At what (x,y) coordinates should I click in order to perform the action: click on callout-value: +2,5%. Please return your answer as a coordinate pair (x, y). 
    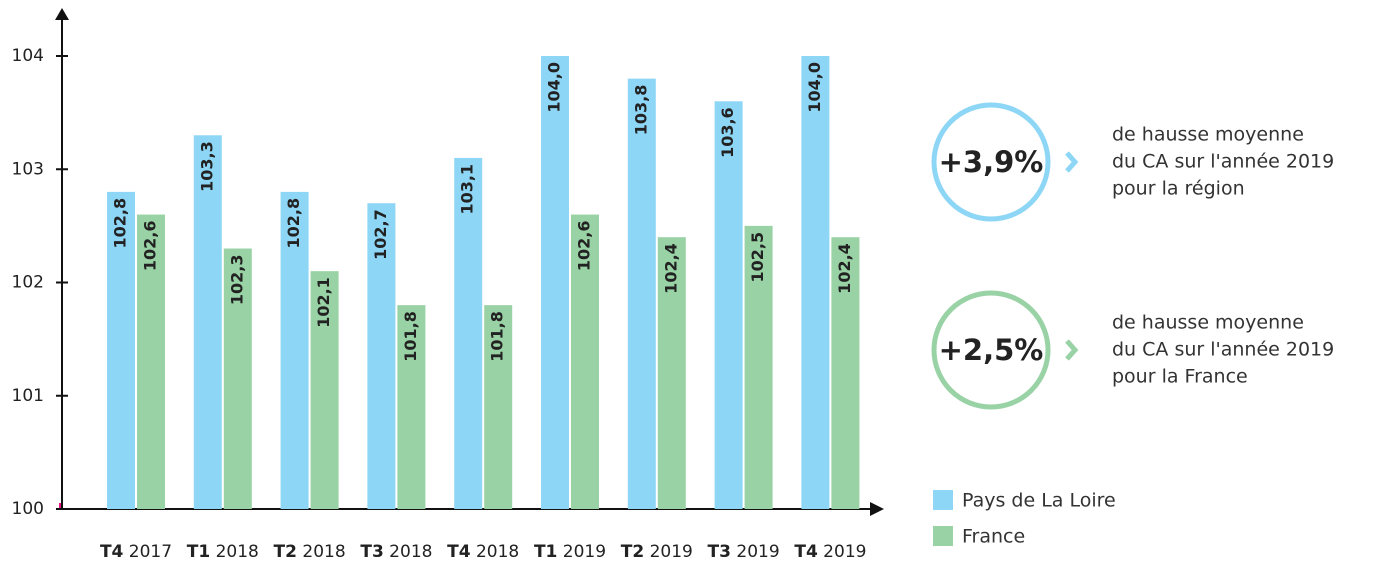
    Looking at the image, I should click on (991, 350).